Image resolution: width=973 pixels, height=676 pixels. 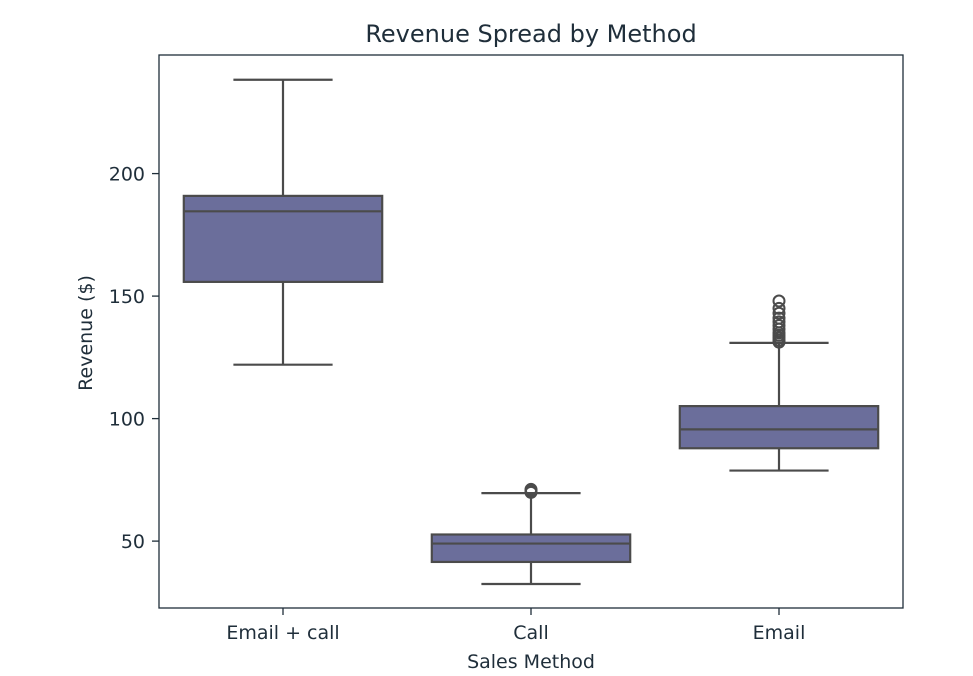 I want to click on y-tick-label-150: 150, so click(x=127, y=297).